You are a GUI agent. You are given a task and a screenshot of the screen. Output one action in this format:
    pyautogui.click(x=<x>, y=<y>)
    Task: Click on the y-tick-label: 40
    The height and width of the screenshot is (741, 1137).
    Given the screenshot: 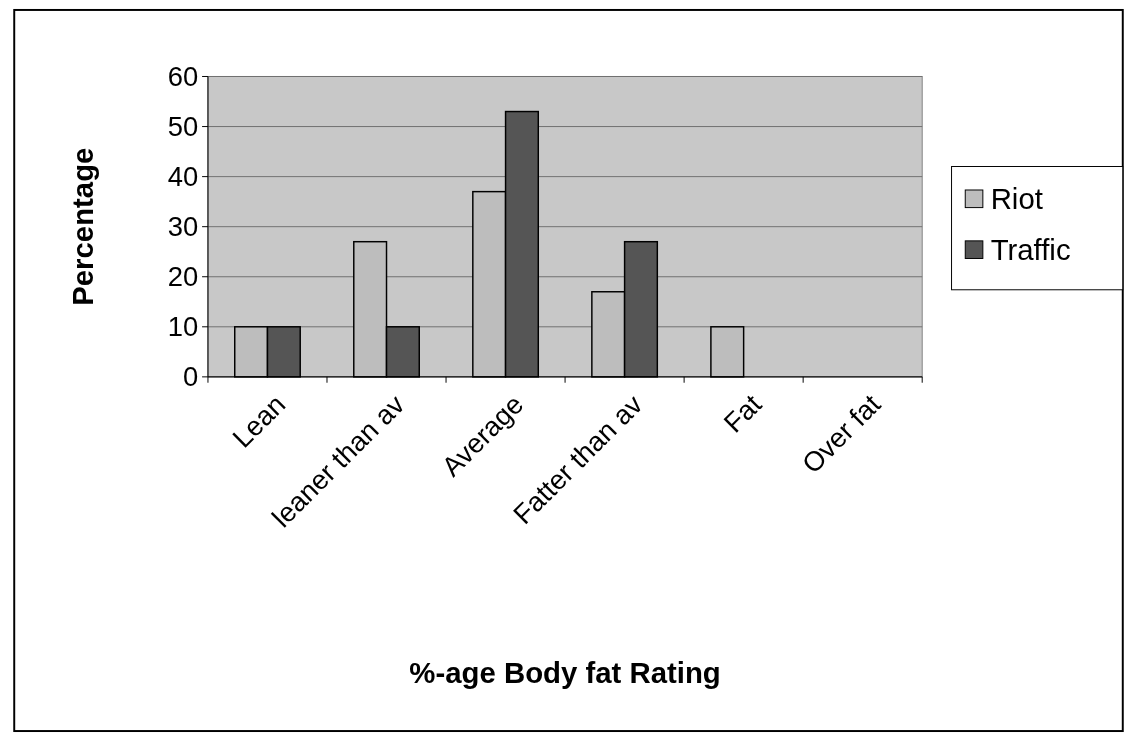 What is the action you would take?
    pyautogui.click(x=183, y=177)
    